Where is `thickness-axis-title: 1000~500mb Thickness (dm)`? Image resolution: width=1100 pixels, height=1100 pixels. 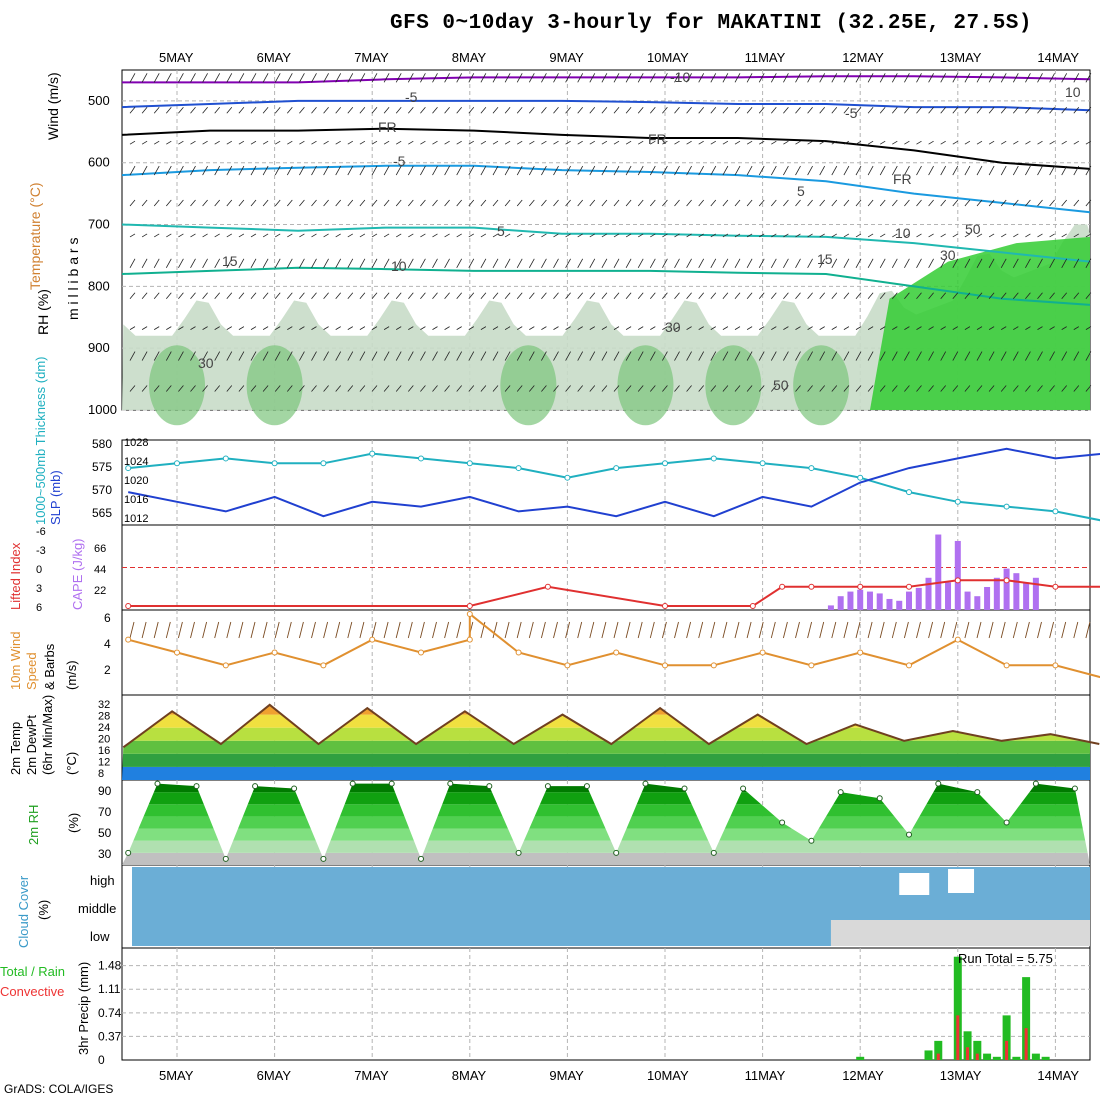
thickness-axis-title: 1000~500mb Thickness (dm) is located at coordinates (40, 441).